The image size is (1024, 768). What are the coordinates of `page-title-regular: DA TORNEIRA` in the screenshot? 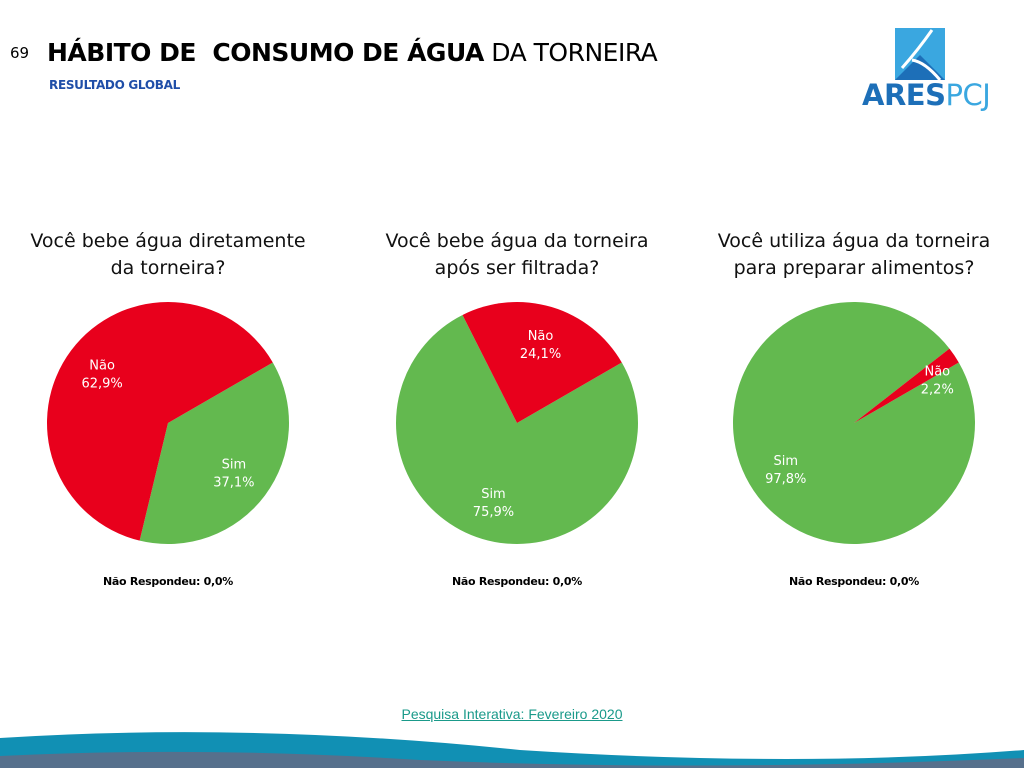 It's located at (570, 52).